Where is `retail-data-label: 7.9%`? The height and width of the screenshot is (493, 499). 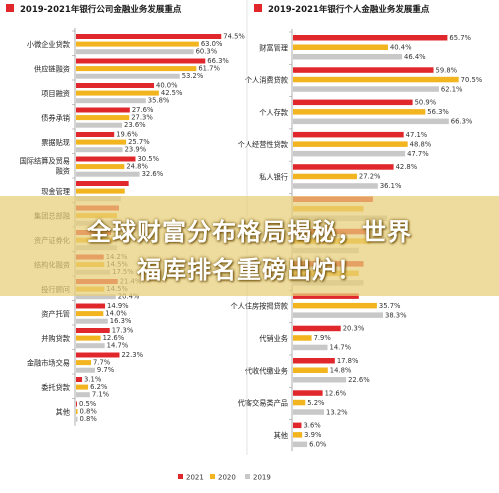 retail-data-label: 7.9% is located at coordinates (323, 338).